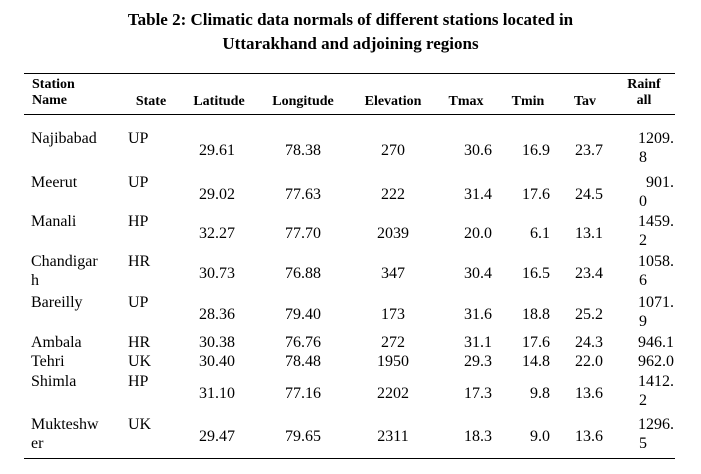  I want to click on cell-latitude: 32.27, so click(217, 233).